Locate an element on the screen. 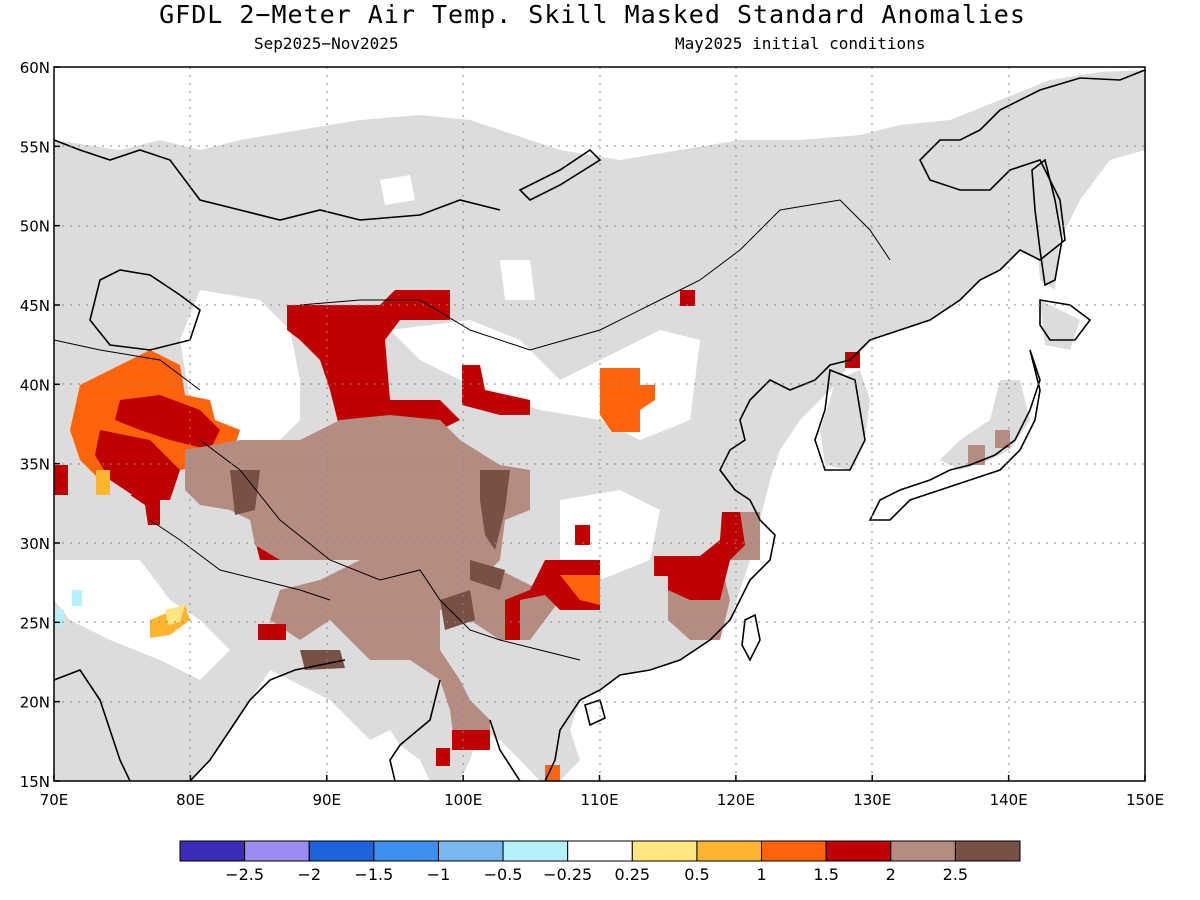 This screenshot has width=1200, height=900. initial-conditions: May2025 initial conditions is located at coordinates (800, 43).